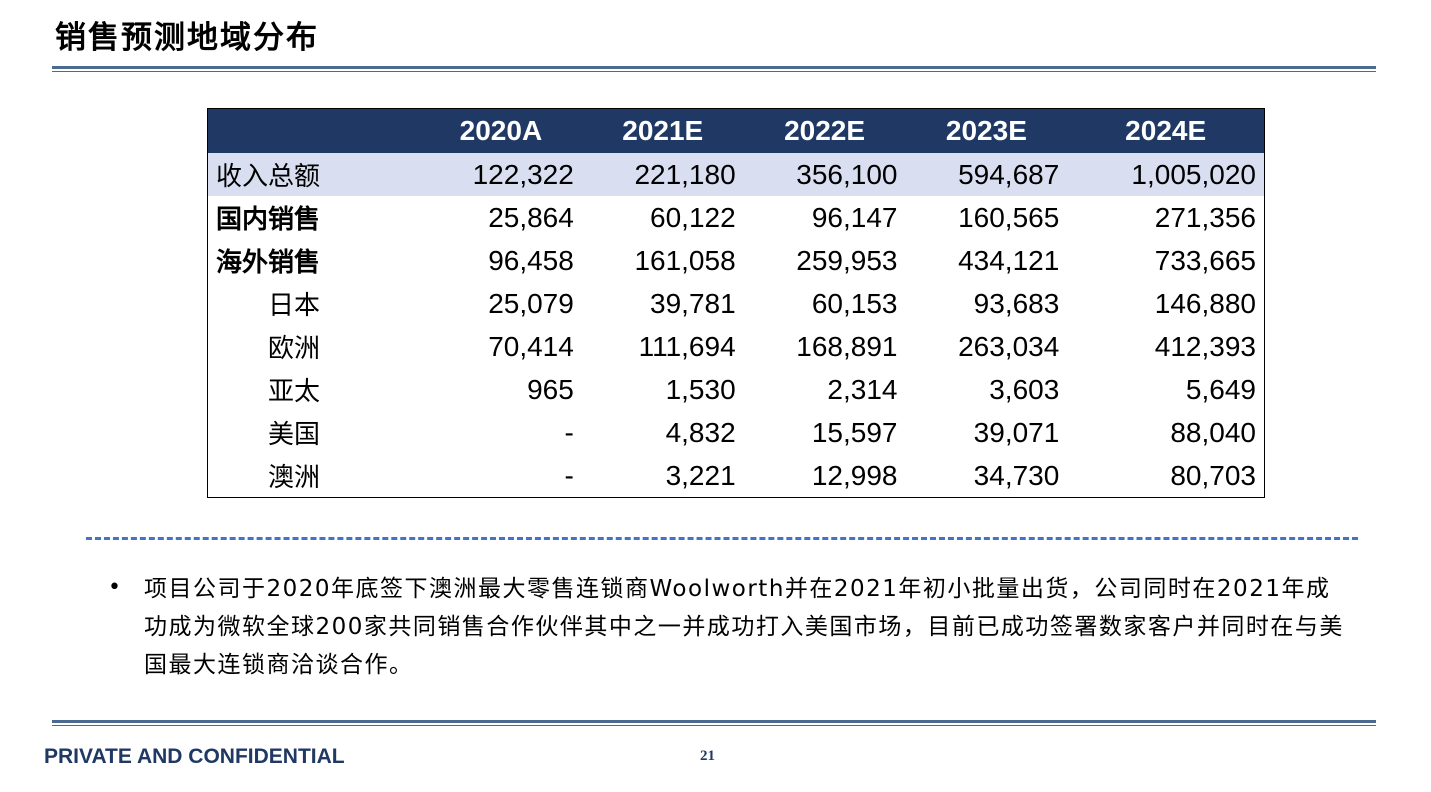  Describe the element at coordinates (1016, 432) in the screenshot. I see `table-cell: 39,071` at that location.